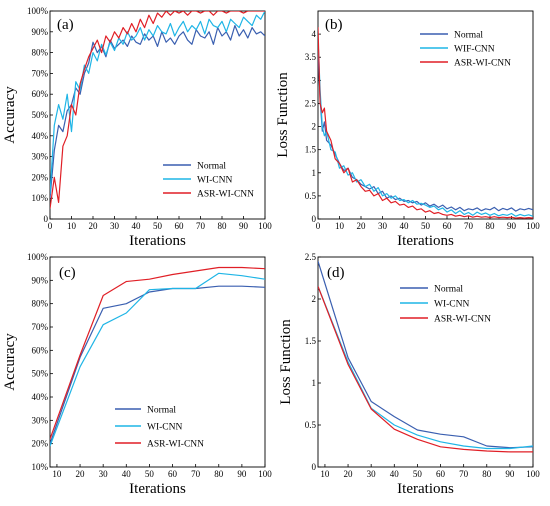  I want to click on y-tick-label: 30%, so click(40, 420).